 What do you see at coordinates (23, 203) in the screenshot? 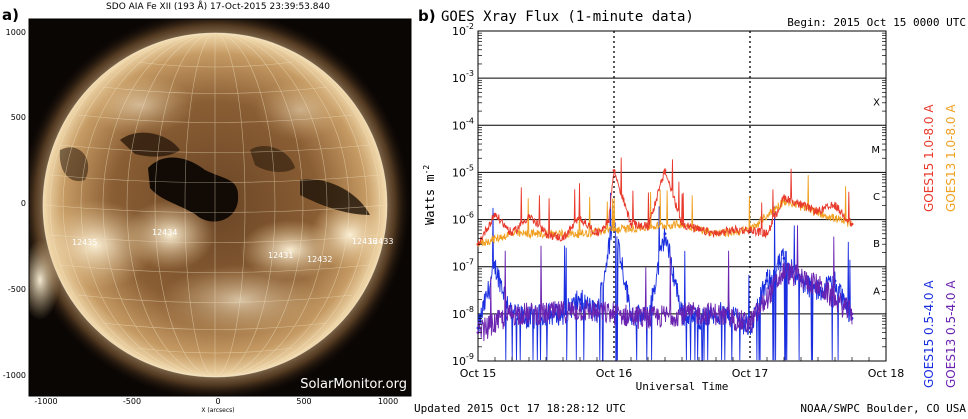
I see `sun-y-tick: 0` at bounding box center [23, 203].